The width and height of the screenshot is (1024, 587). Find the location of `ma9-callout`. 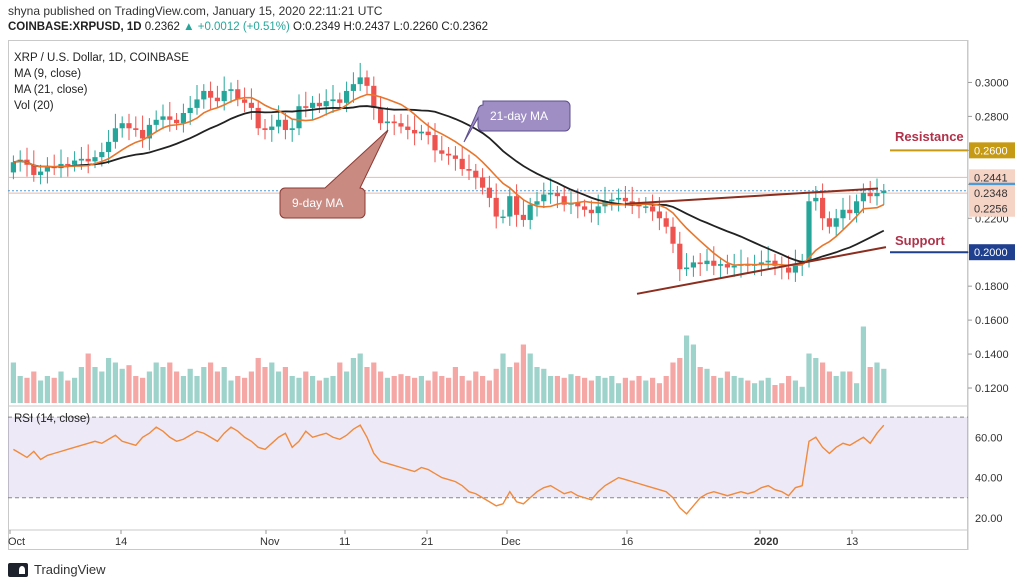

ma9-callout is located at coordinates (334, 174).